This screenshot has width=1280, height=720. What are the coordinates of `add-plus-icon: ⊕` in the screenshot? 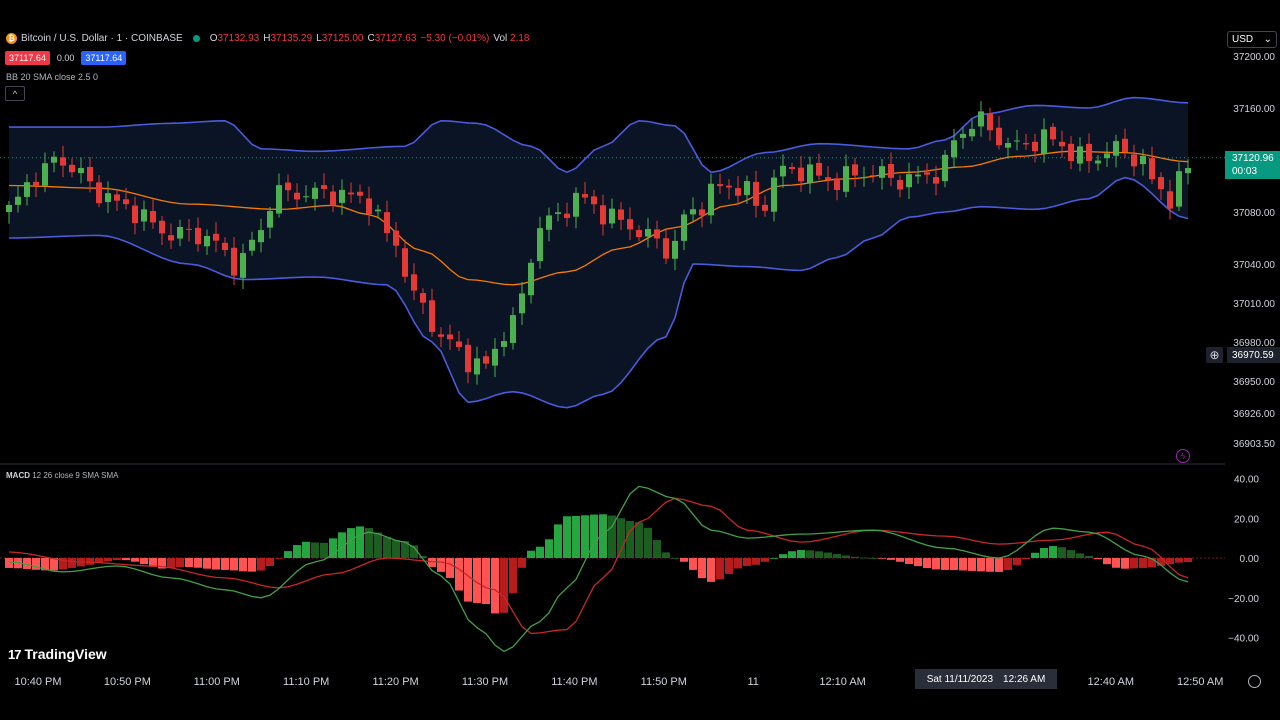 It's located at (1214, 355).